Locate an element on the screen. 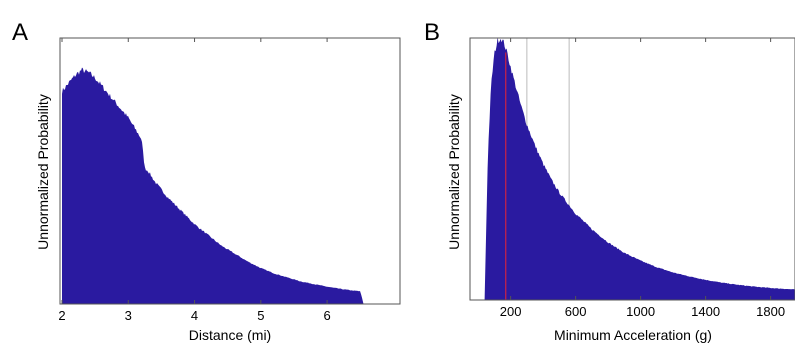 This screenshot has width=795, height=345. panel-a-xtick-label-2: 4 is located at coordinates (194, 315).